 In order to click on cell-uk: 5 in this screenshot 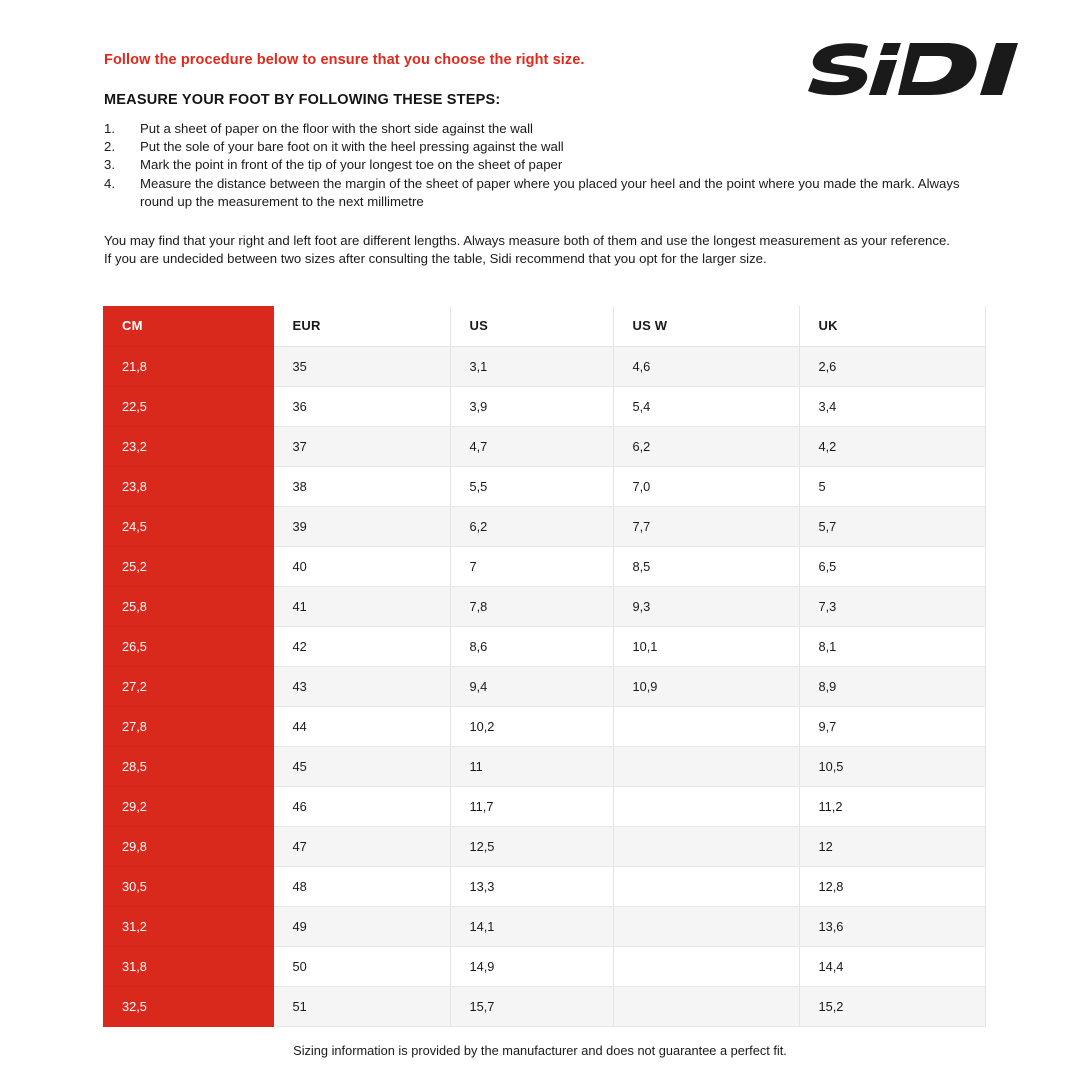, I will do `click(892, 486)`.